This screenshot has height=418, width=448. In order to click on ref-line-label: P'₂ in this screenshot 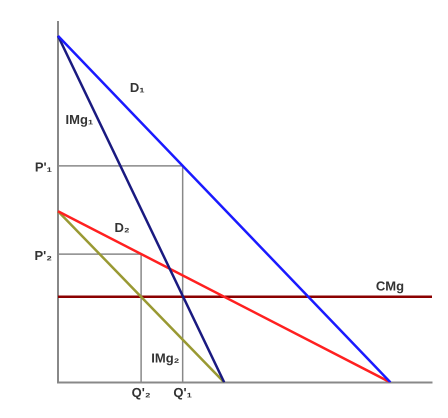, I will do `click(43, 255)`.